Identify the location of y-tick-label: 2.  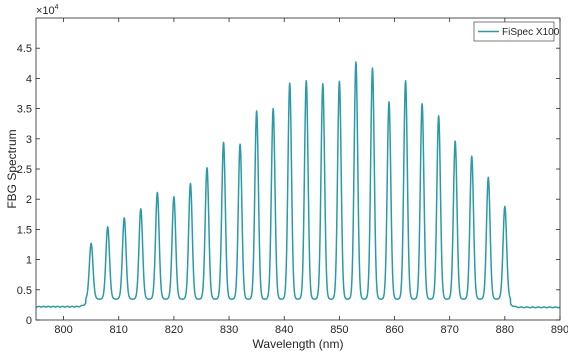
(29, 200).